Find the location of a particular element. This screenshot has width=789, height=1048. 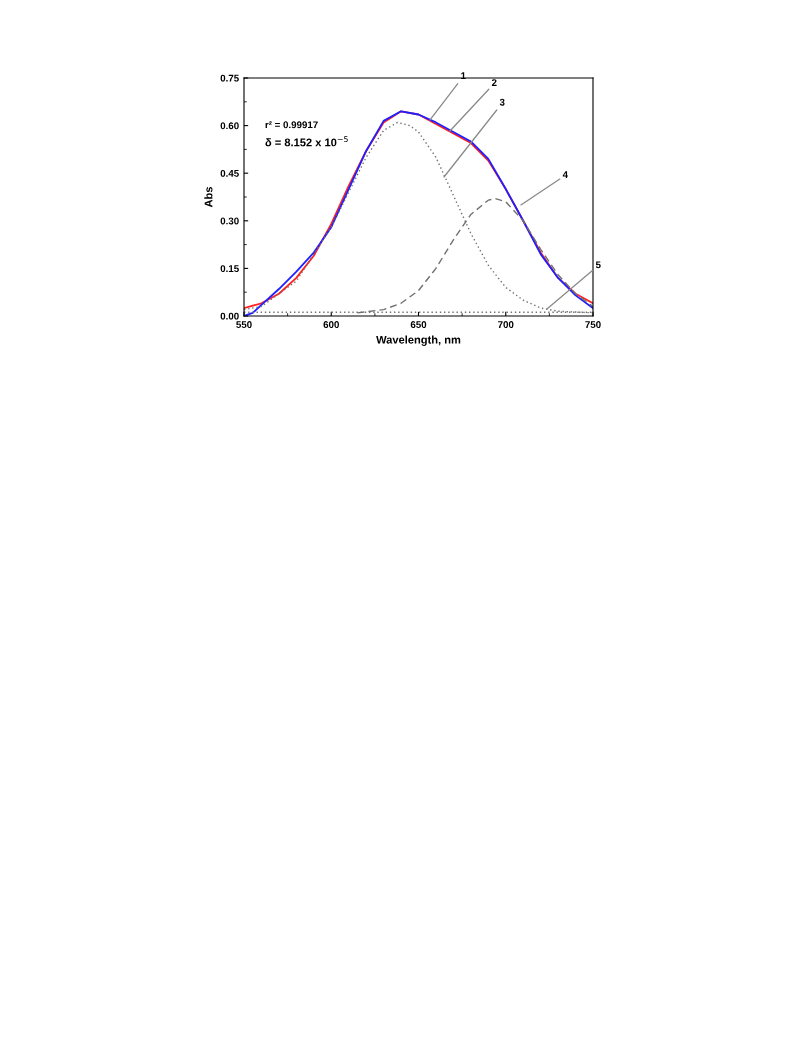

annotation: 3 is located at coordinates (502, 102).